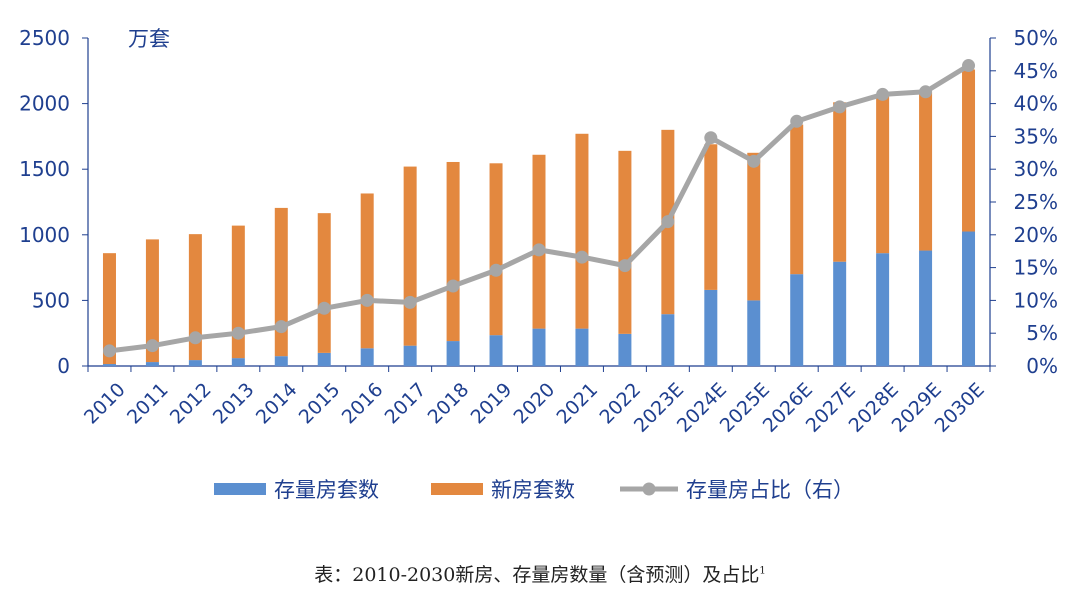 This screenshot has height=600, width=1080. I want to click on right-tick-label: 15%, so click(1036, 268).